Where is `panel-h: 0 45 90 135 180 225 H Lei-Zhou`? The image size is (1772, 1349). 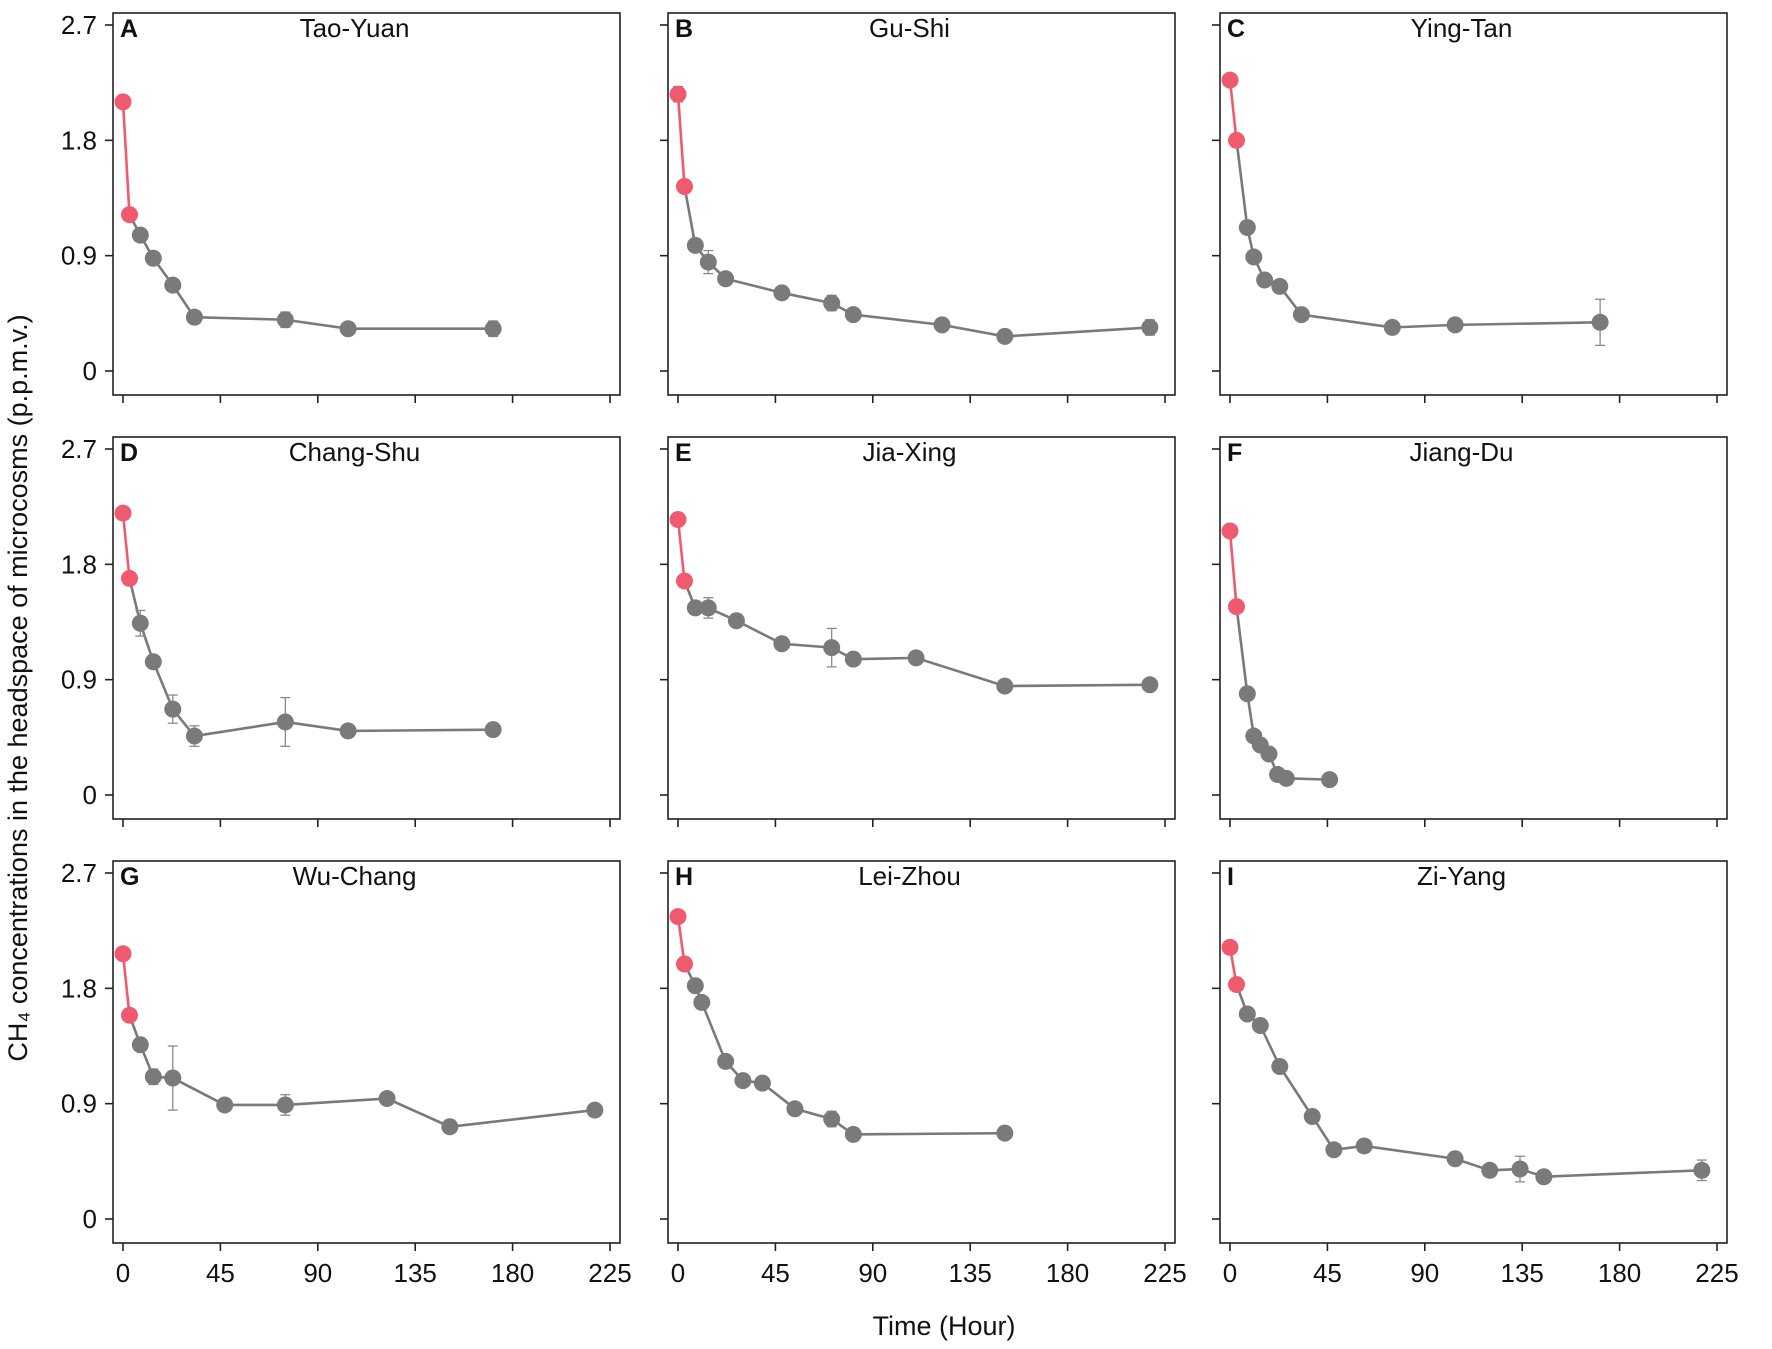
panel-h: 0 45 90 135 180 225 H Lei-Zhou is located at coordinates (923, 1074).